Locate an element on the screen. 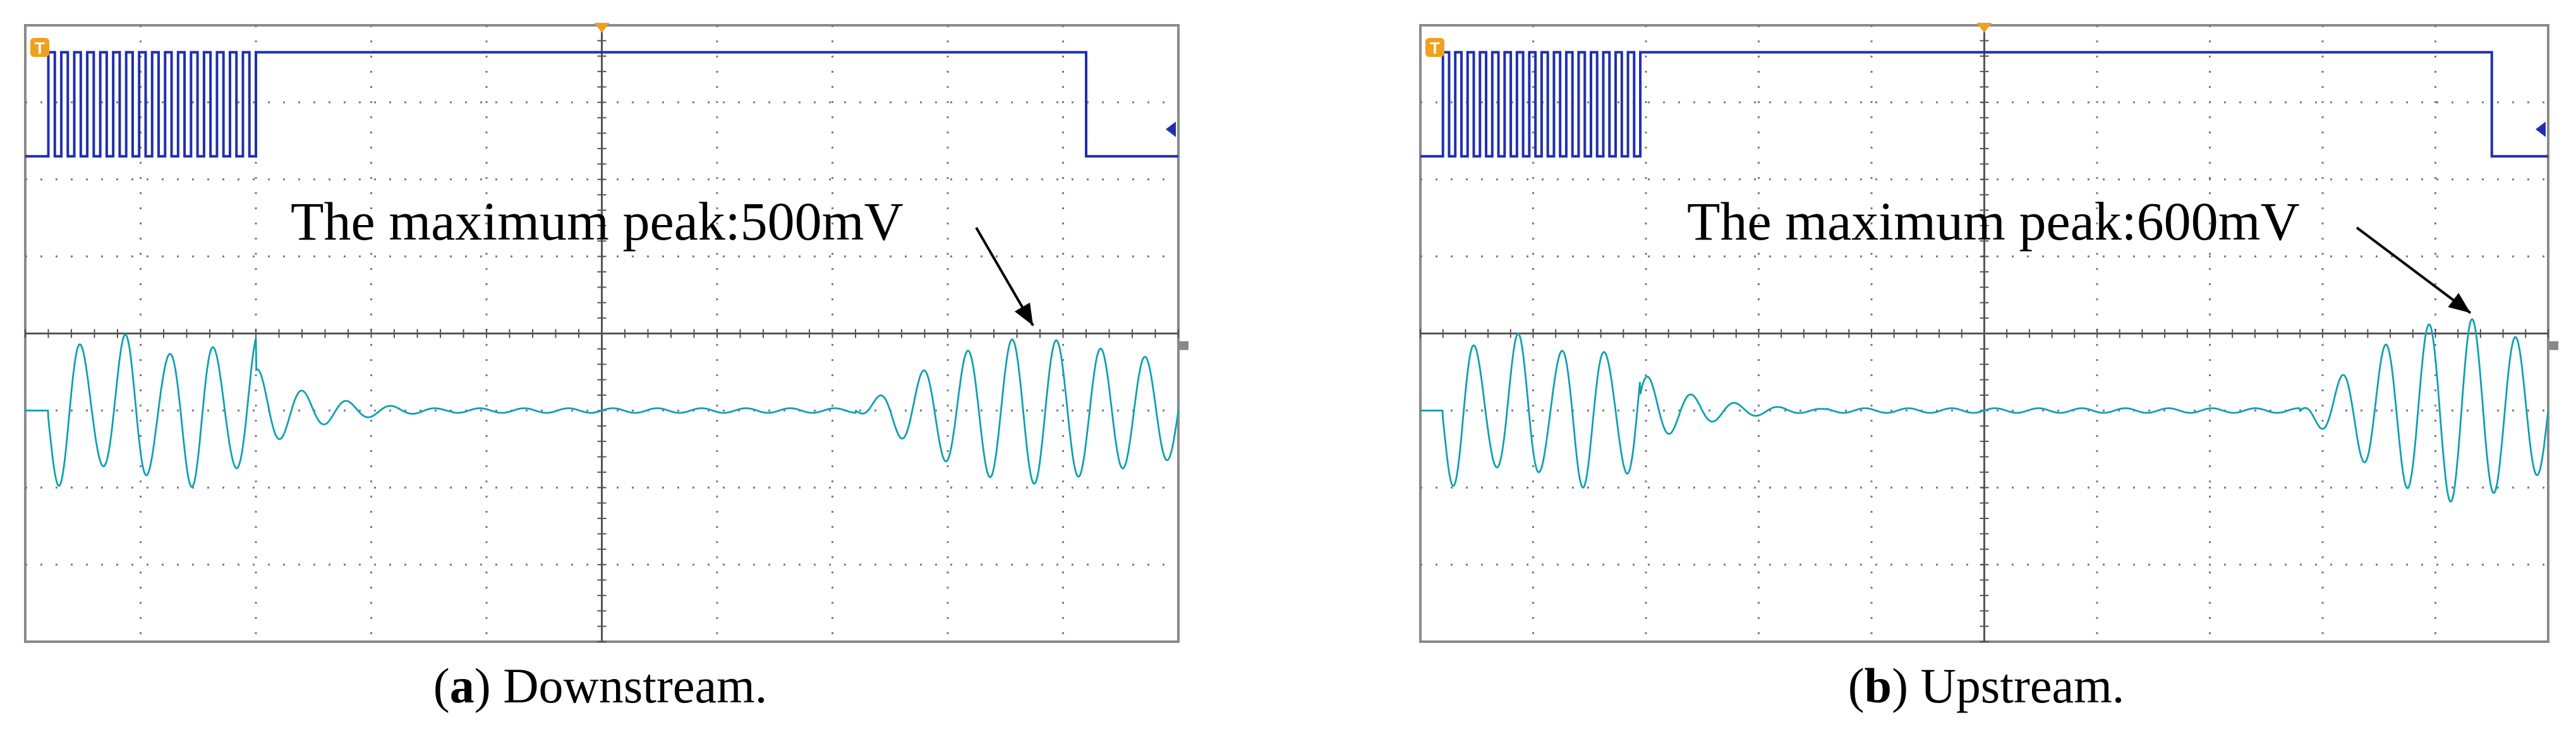  caption: (b) Upstream. is located at coordinates (1986, 686).